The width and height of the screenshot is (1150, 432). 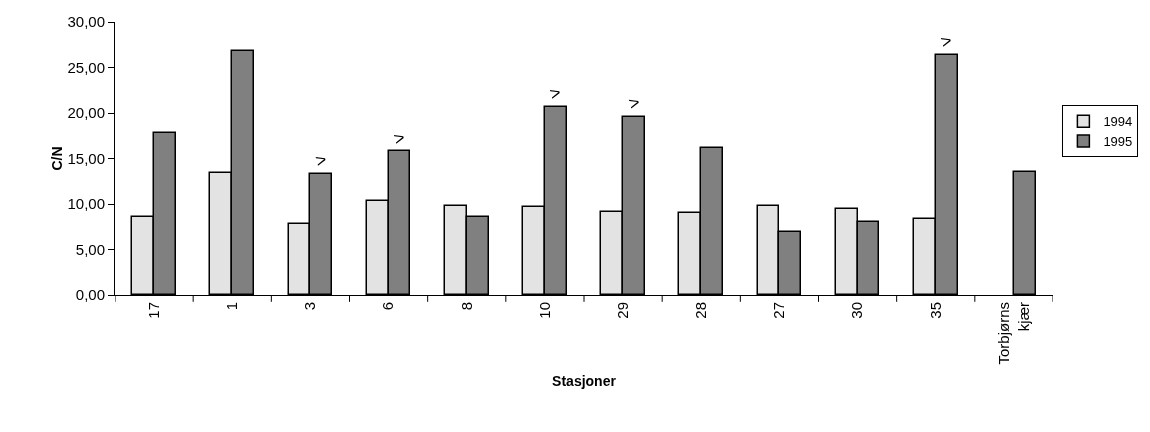 I want to click on x-tick-label: 17, so click(x=153, y=310).